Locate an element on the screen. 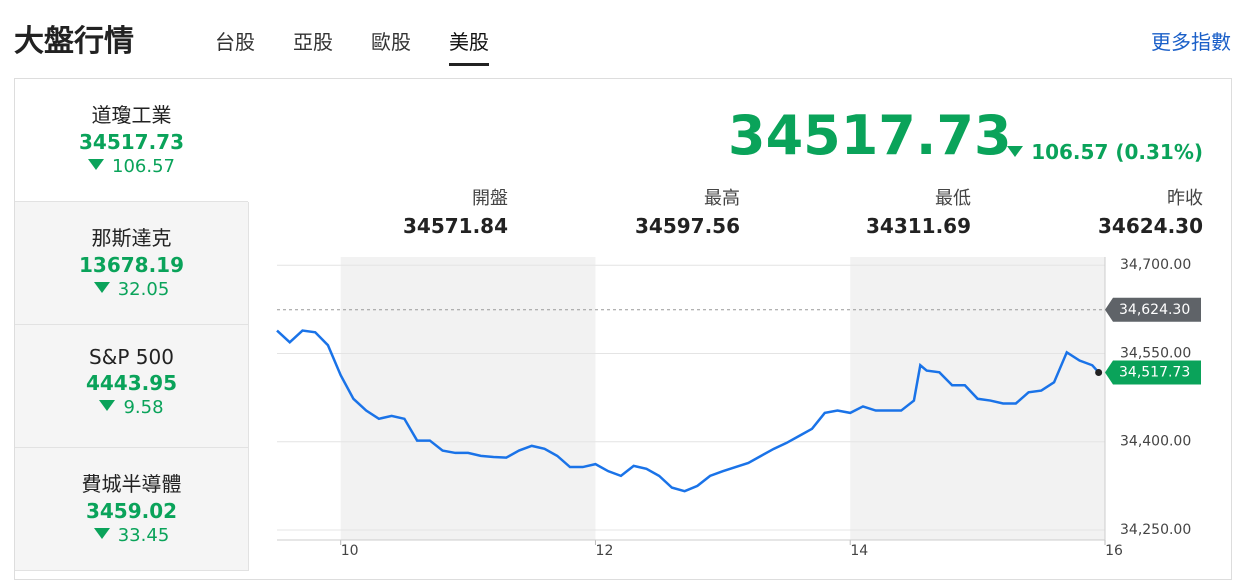  stat-label: 最低 is located at coordinates (953, 198).